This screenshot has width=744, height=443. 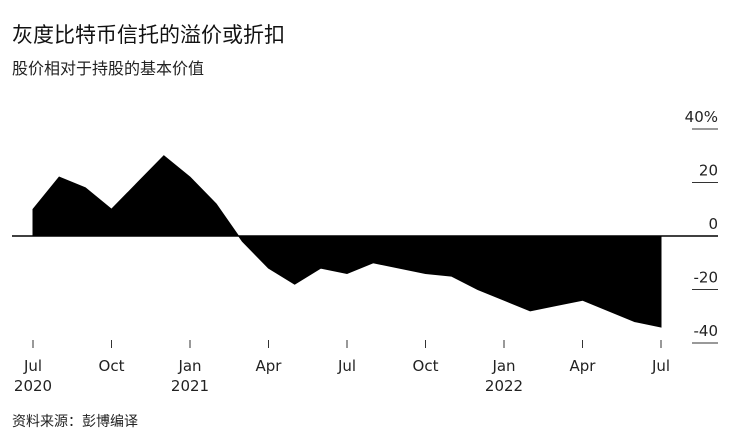 What do you see at coordinates (701, 117) in the screenshot?
I see `y-tick-label: 40%` at bounding box center [701, 117].